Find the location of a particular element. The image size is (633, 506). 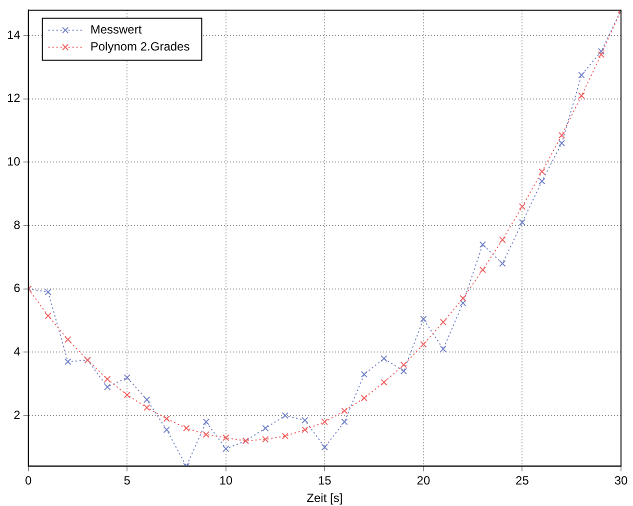

x-tick-label: 10 is located at coordinates (226, 481).